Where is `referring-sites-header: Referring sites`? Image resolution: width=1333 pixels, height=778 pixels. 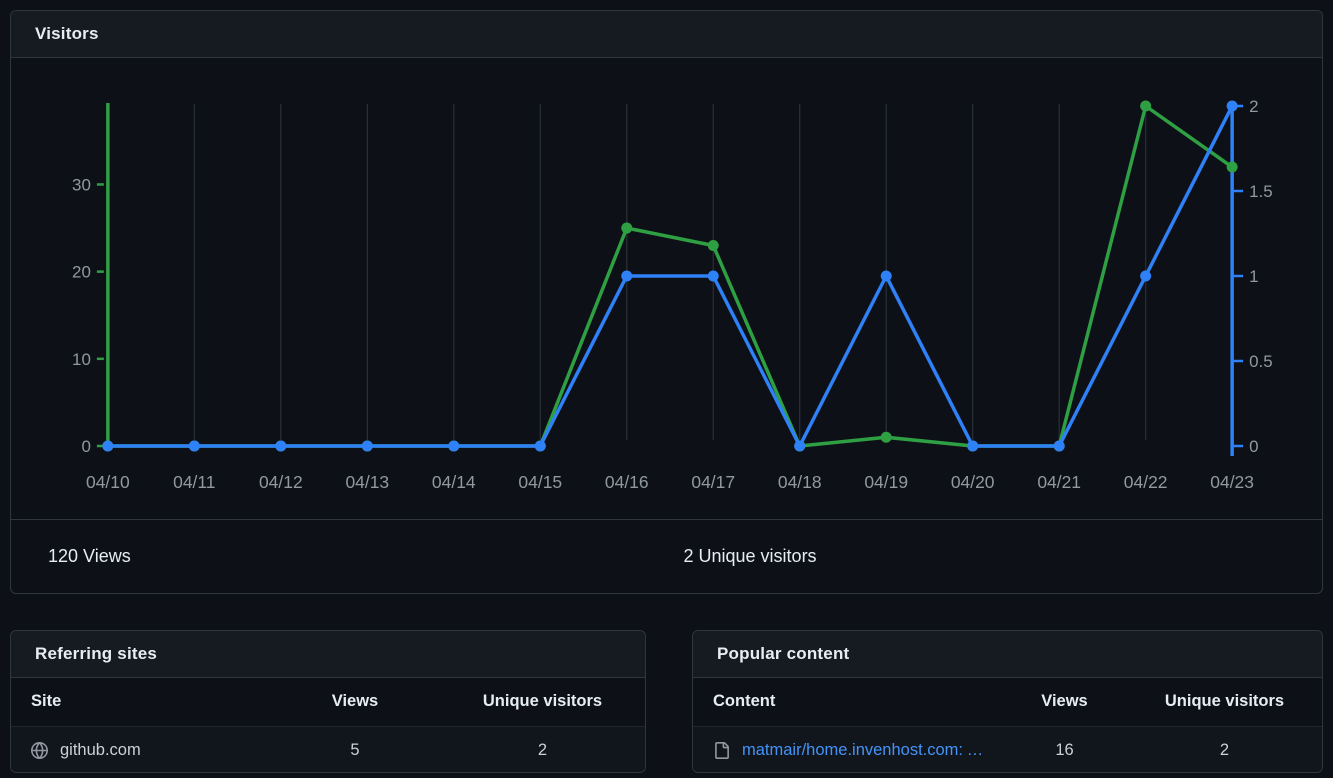 referring-sites-header: Referring sites is located at coordinates (328, 654).